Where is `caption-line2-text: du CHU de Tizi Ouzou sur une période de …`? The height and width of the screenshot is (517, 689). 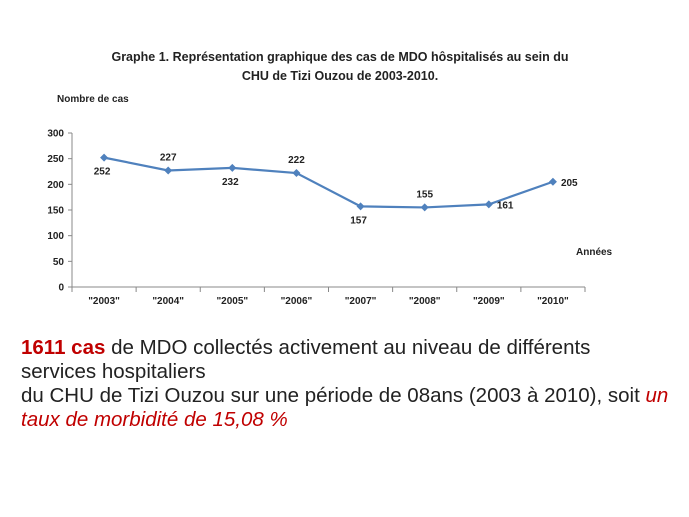
caption-line2-text: du CHU de Tizi Ouzou sur une période de … is located at coordinates (333, 395).